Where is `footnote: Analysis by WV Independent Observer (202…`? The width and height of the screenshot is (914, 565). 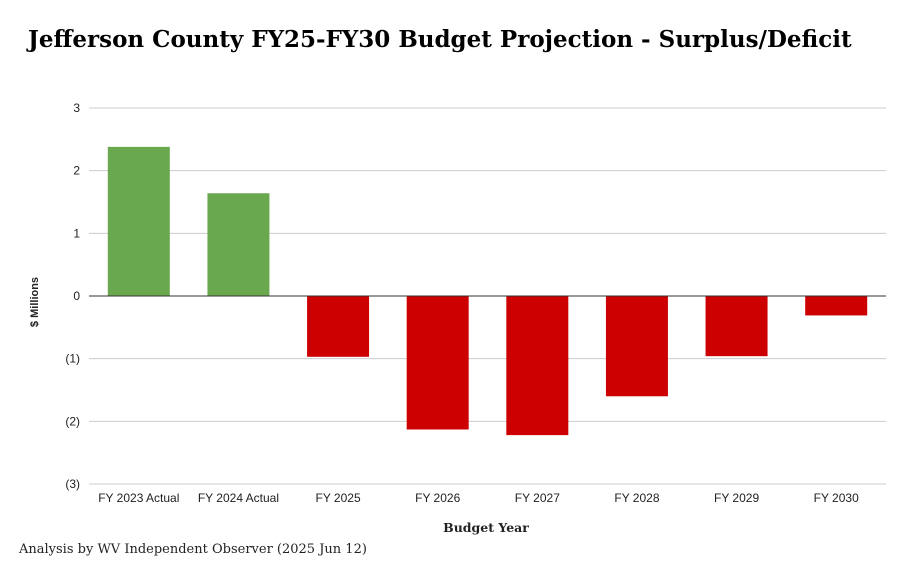
footnote: Analysis by WV Independent Observer (202… is located at coordinates (193, 549).